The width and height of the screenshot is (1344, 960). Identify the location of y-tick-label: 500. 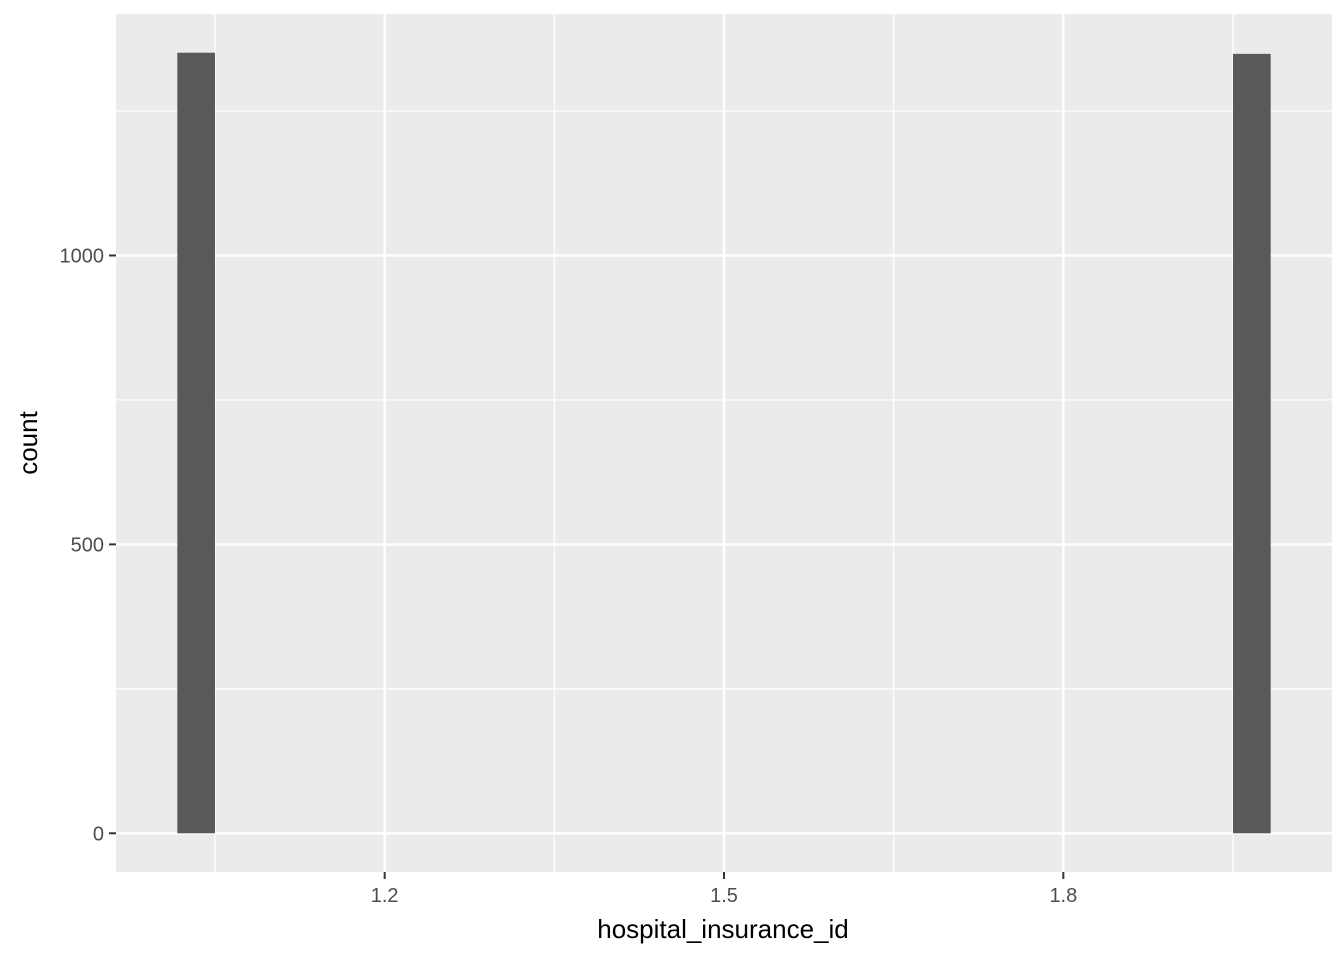
(87, 545).